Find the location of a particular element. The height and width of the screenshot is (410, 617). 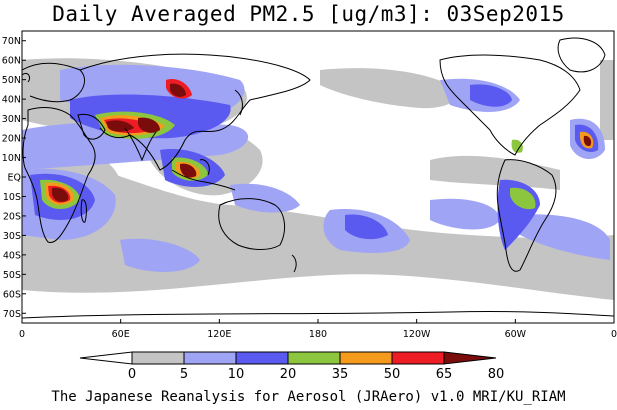

lat-tick-label: 30S is located at coordinates (12, 236).